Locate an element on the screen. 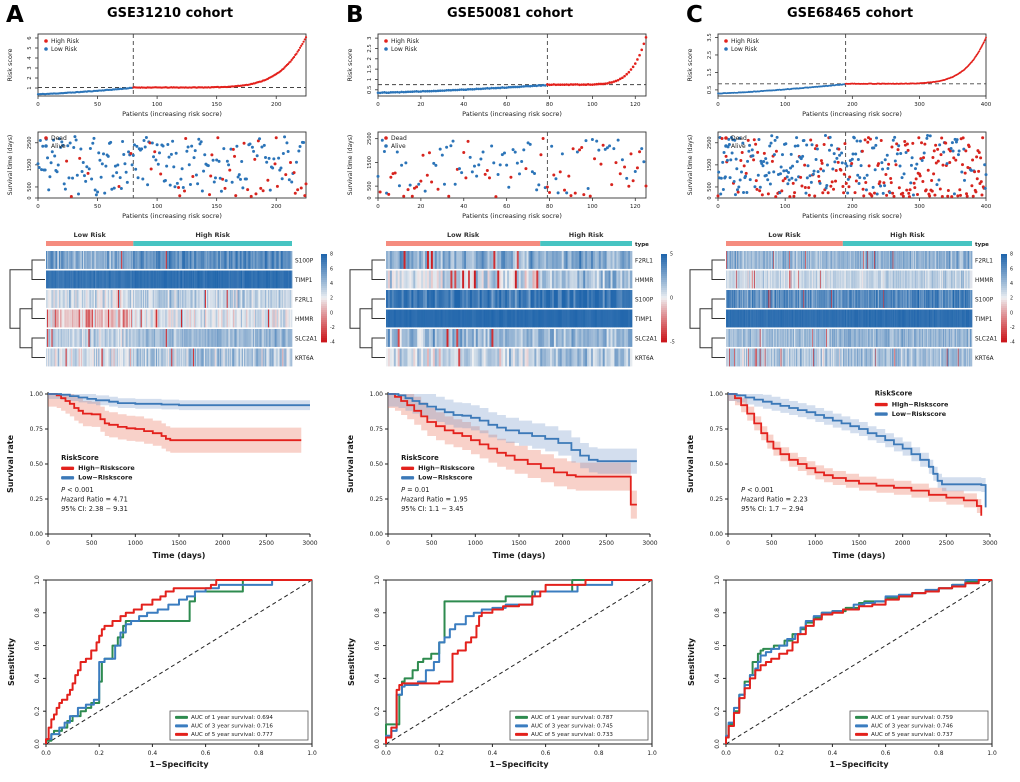  svg-text: TIMP1 is located at coordinates (643, 320).